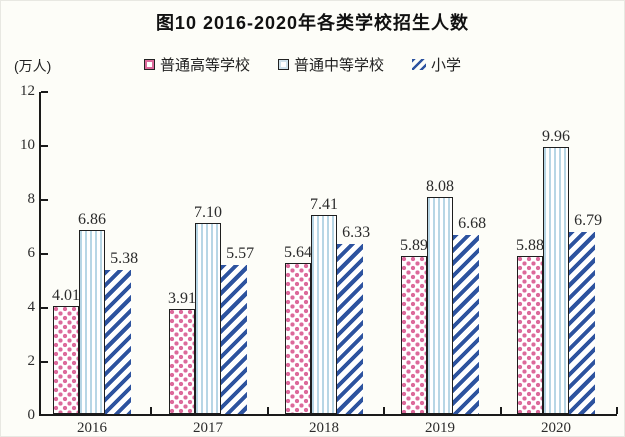  Describe the element at coordinates (205, 65) in the screenshot. I see `legend-label: 普通高等学校` at that location.